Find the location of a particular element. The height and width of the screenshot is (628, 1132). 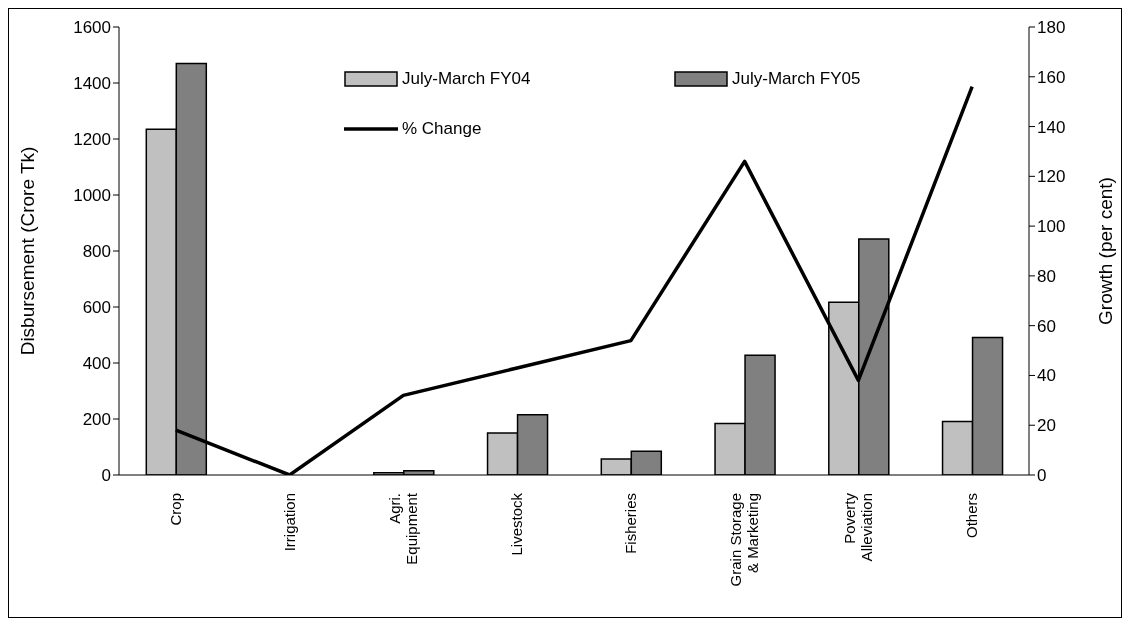

x-tick-label: Fisheries is located at coordinates (630, 523).